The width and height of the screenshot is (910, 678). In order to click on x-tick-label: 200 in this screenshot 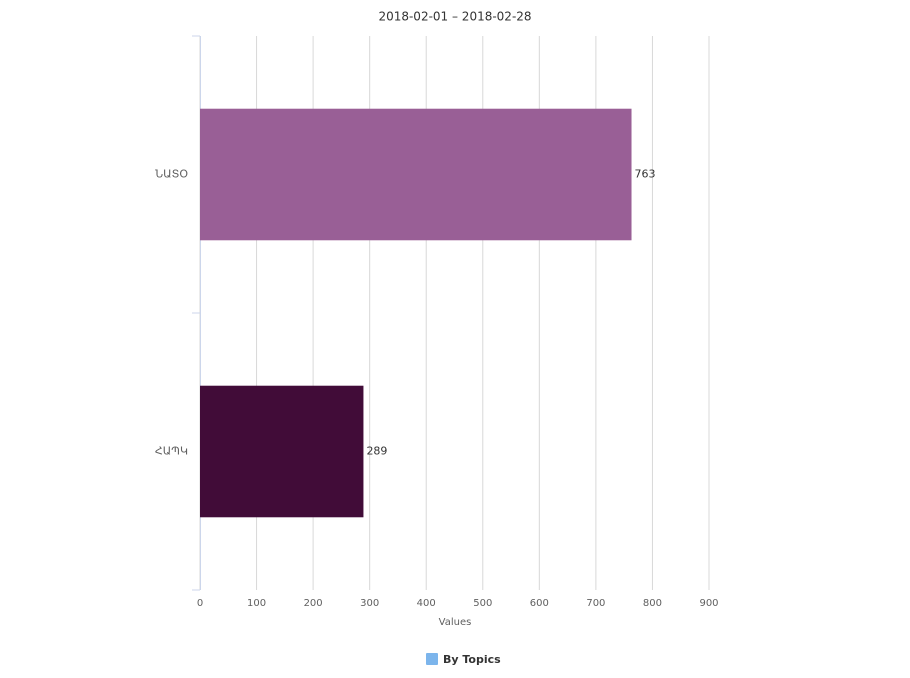, I will do `click(313, 603)`.